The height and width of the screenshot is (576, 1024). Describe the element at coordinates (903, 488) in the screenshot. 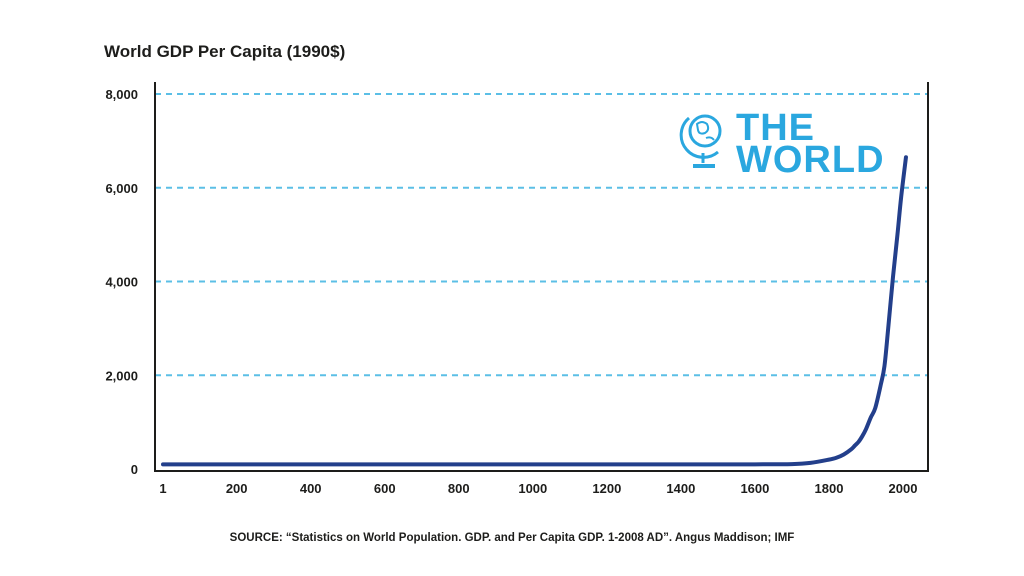

I see `x-tick-label: 2000` at that location.